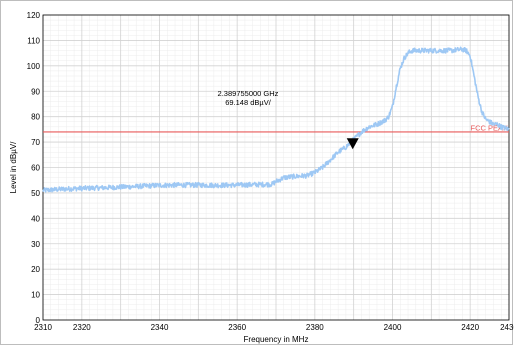 The width and height of the screenshot is (515, 347). I want to click on y-tick-label: 60, so click(35, 168).